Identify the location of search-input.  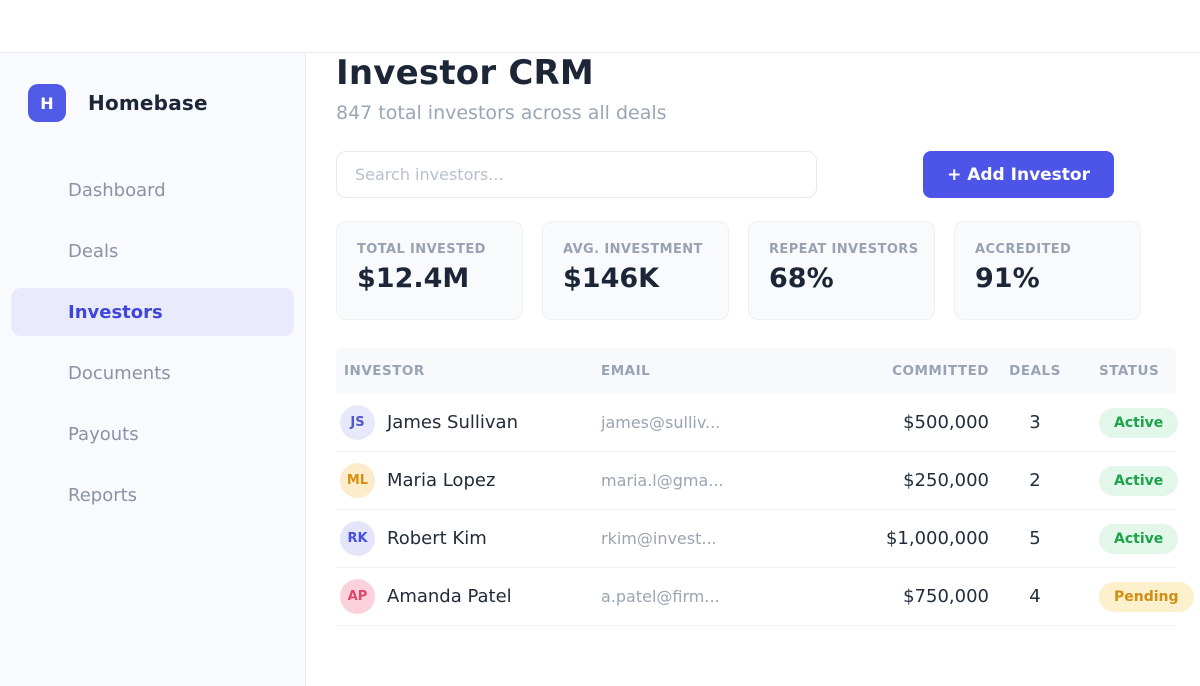
(576, 174).